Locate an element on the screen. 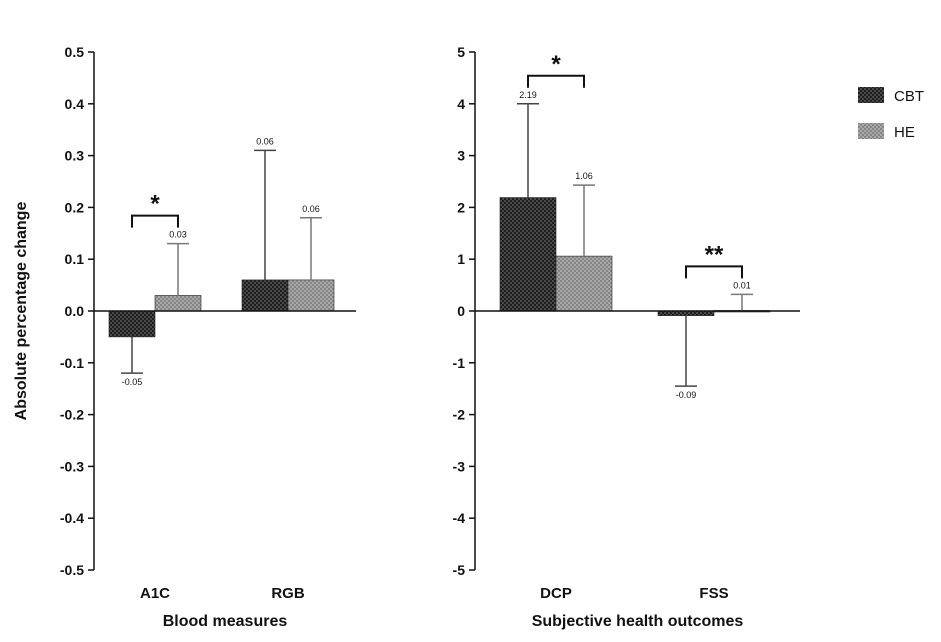 This screenshot has width=941, height=642. legend: CBT HE is located at coordinates (891, 114).